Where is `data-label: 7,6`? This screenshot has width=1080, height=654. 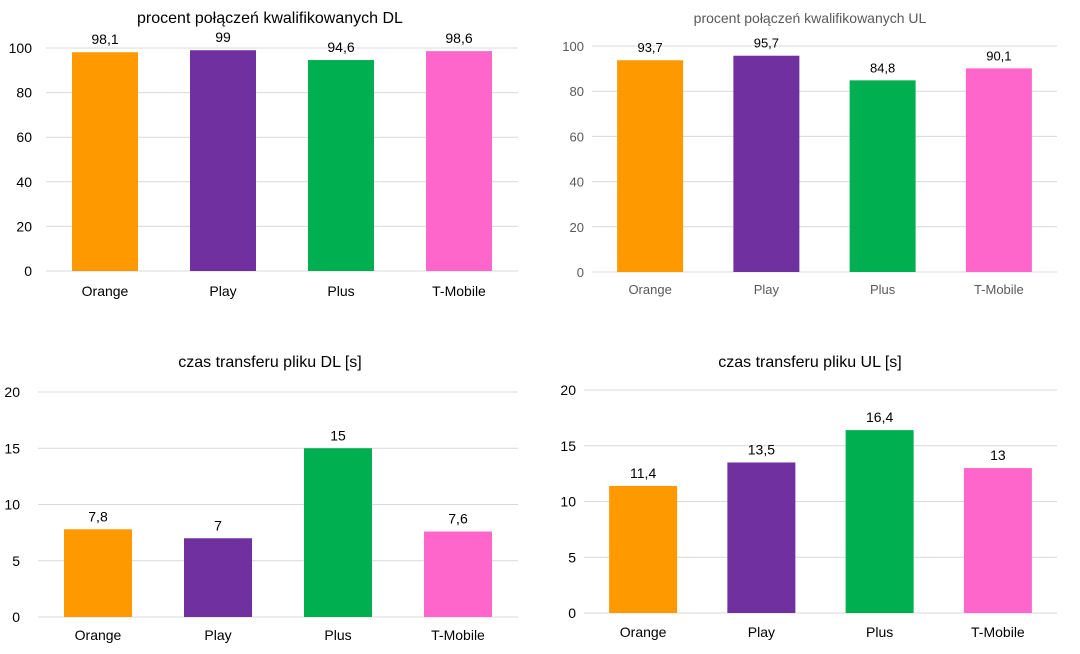 data-label: 7,6 is located at coordinates (458, 519).